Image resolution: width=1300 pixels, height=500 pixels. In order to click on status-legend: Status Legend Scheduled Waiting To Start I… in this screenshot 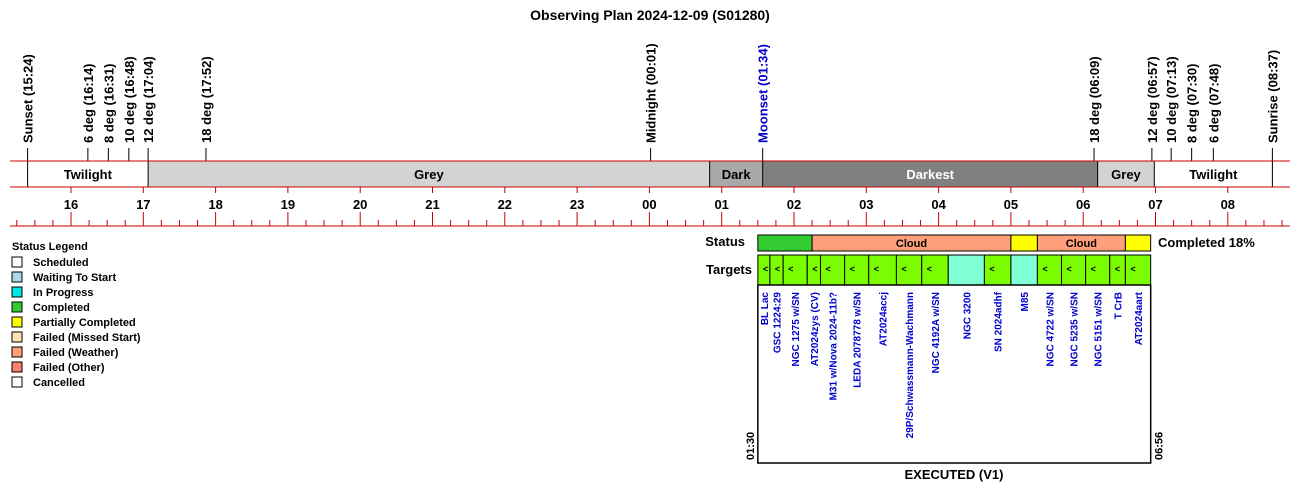, I will do `click(76, 315)`.